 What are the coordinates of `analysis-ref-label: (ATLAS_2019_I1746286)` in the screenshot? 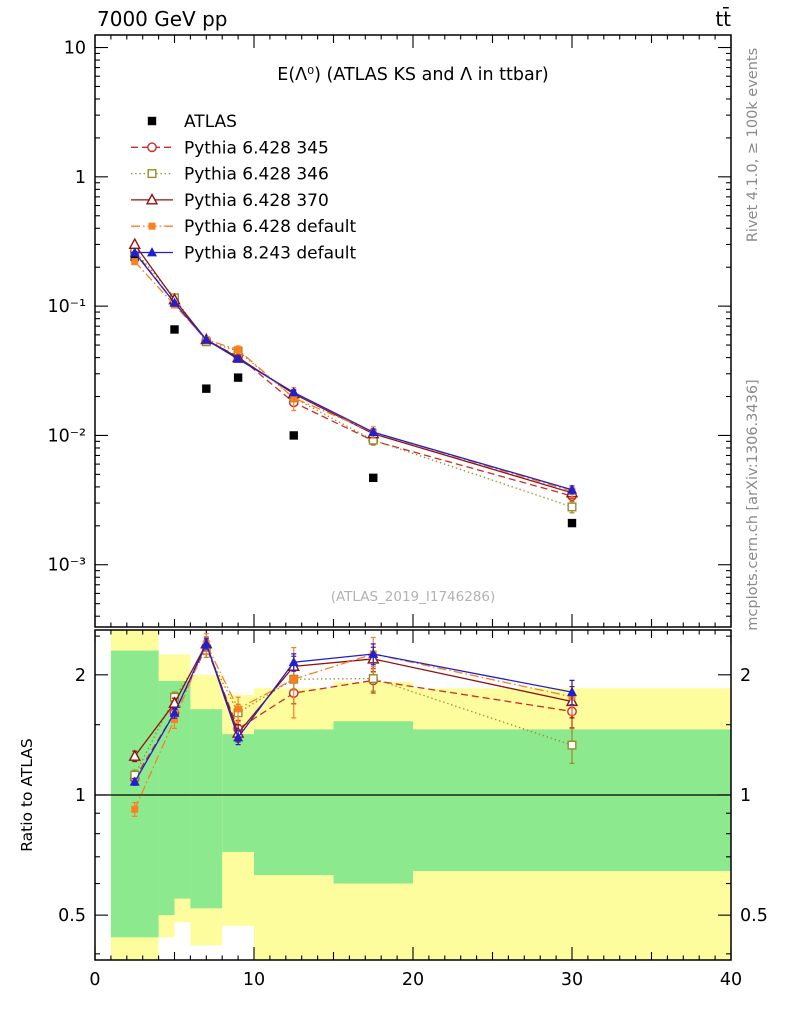 It's located at (413, 597).